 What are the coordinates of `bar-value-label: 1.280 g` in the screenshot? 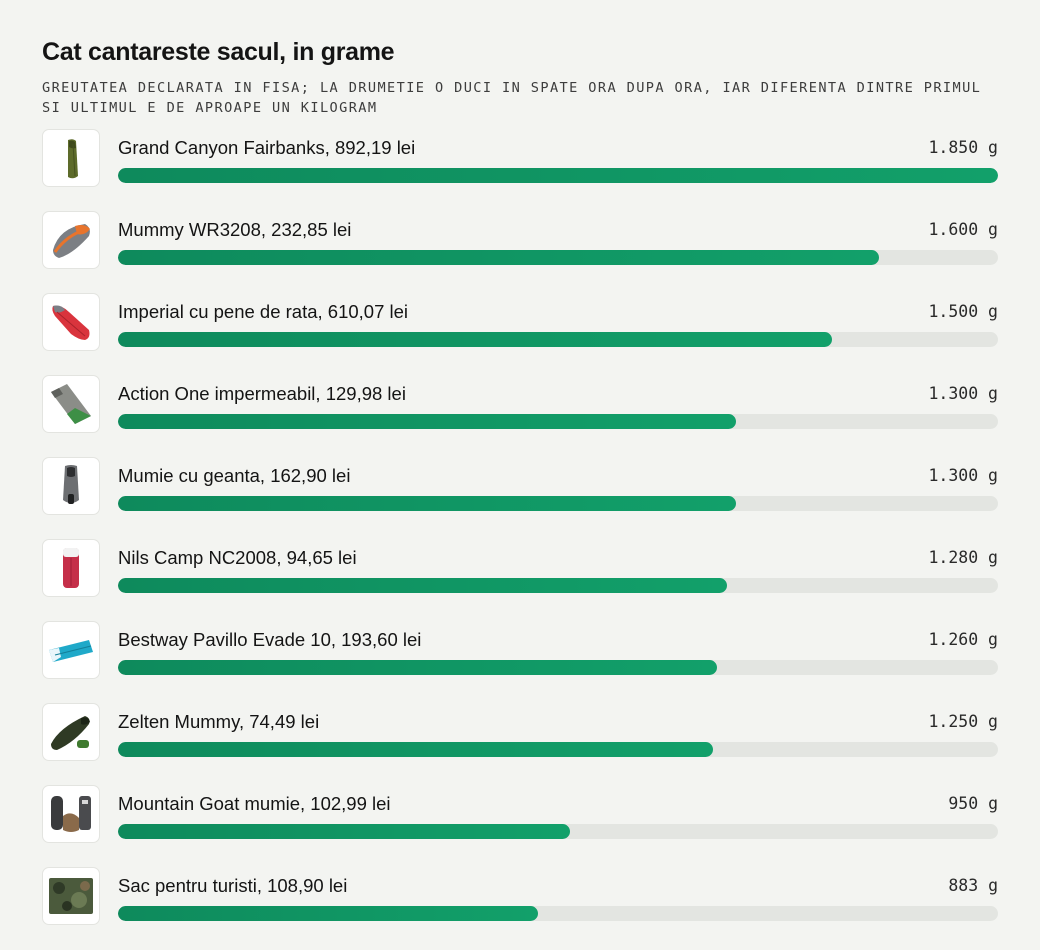 It's located at (963, 557).